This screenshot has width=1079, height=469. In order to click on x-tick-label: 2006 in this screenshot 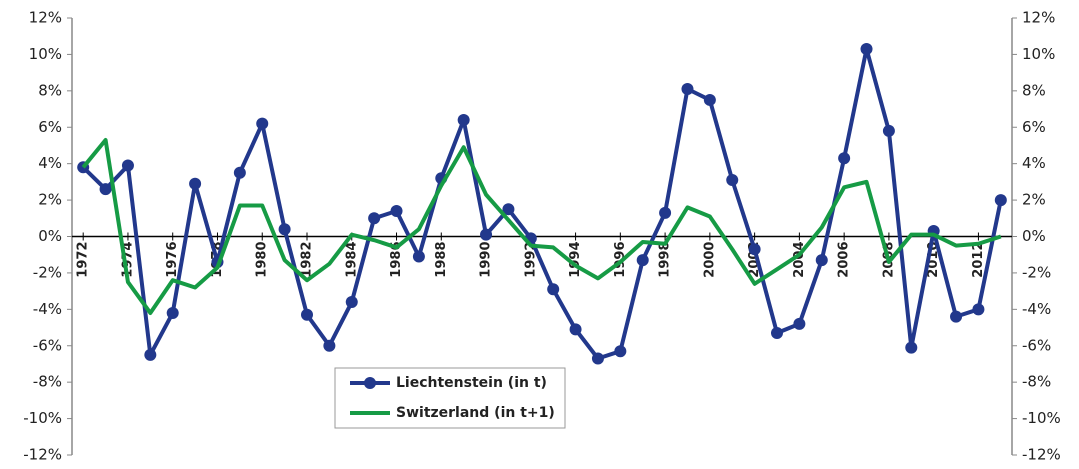, I will do `click(844, 260)`.